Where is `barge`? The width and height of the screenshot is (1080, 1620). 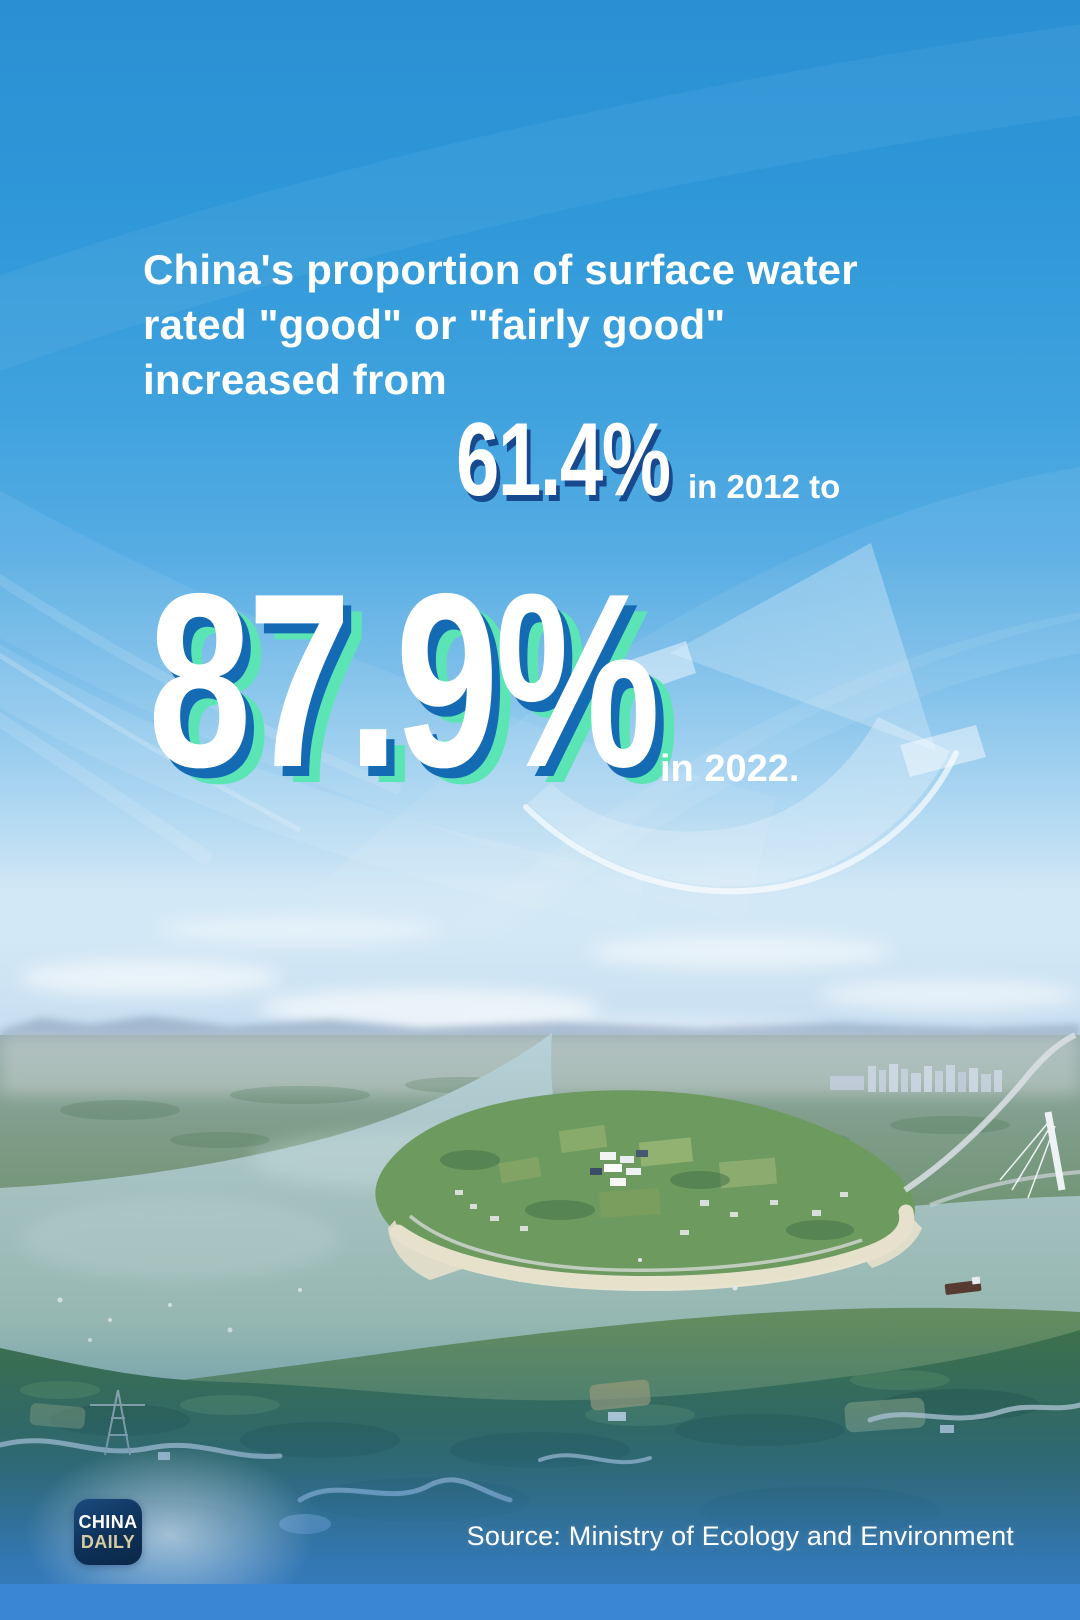 barge is located at coordinates (963, 1285).